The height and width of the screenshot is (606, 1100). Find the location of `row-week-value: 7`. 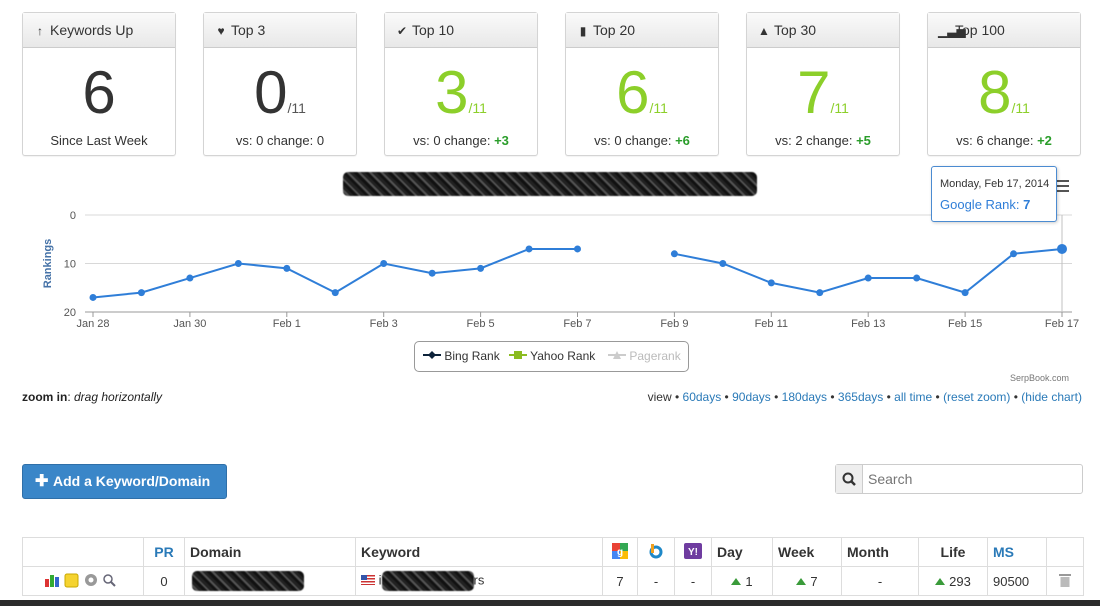

row-week-value: 7 is located at coordinates (813, 581).